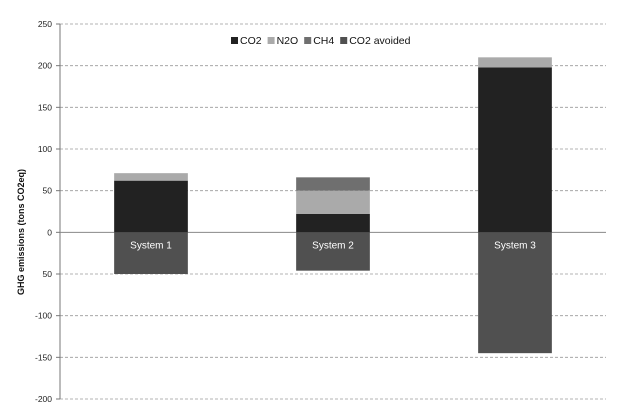 The image size is (626, 404). What do you see at coordinates (515, 245) in the screenshot?
I see `category-label: System 3` at bounding box center [515, 245].